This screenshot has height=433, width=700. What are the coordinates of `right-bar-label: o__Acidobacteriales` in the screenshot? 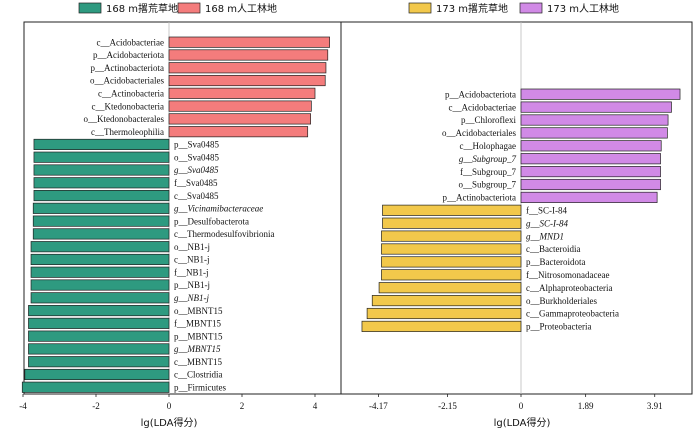 It's located at (479, 133).